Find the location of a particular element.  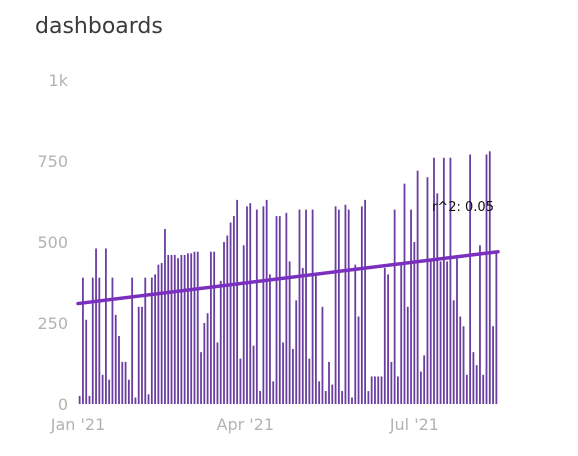

y-tick-label: 750 is located at coordinates (52, 161).